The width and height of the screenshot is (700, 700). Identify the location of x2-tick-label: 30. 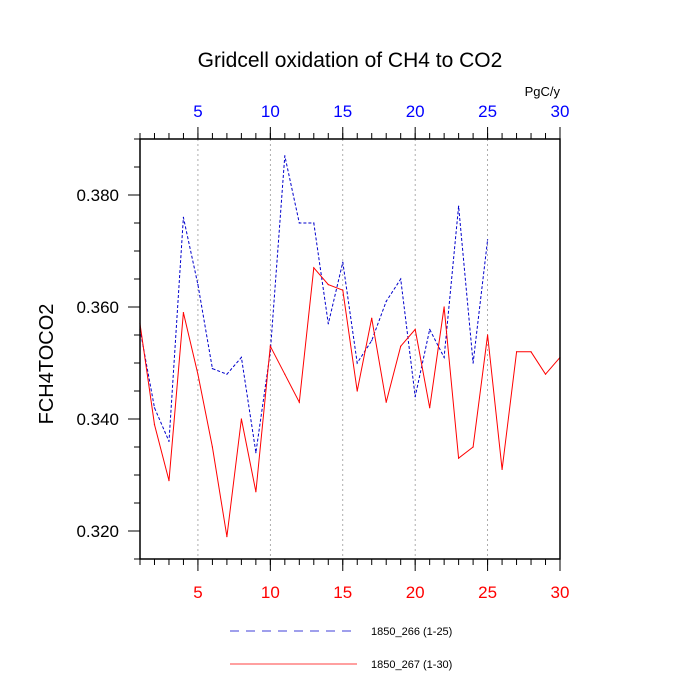
(560, 111).